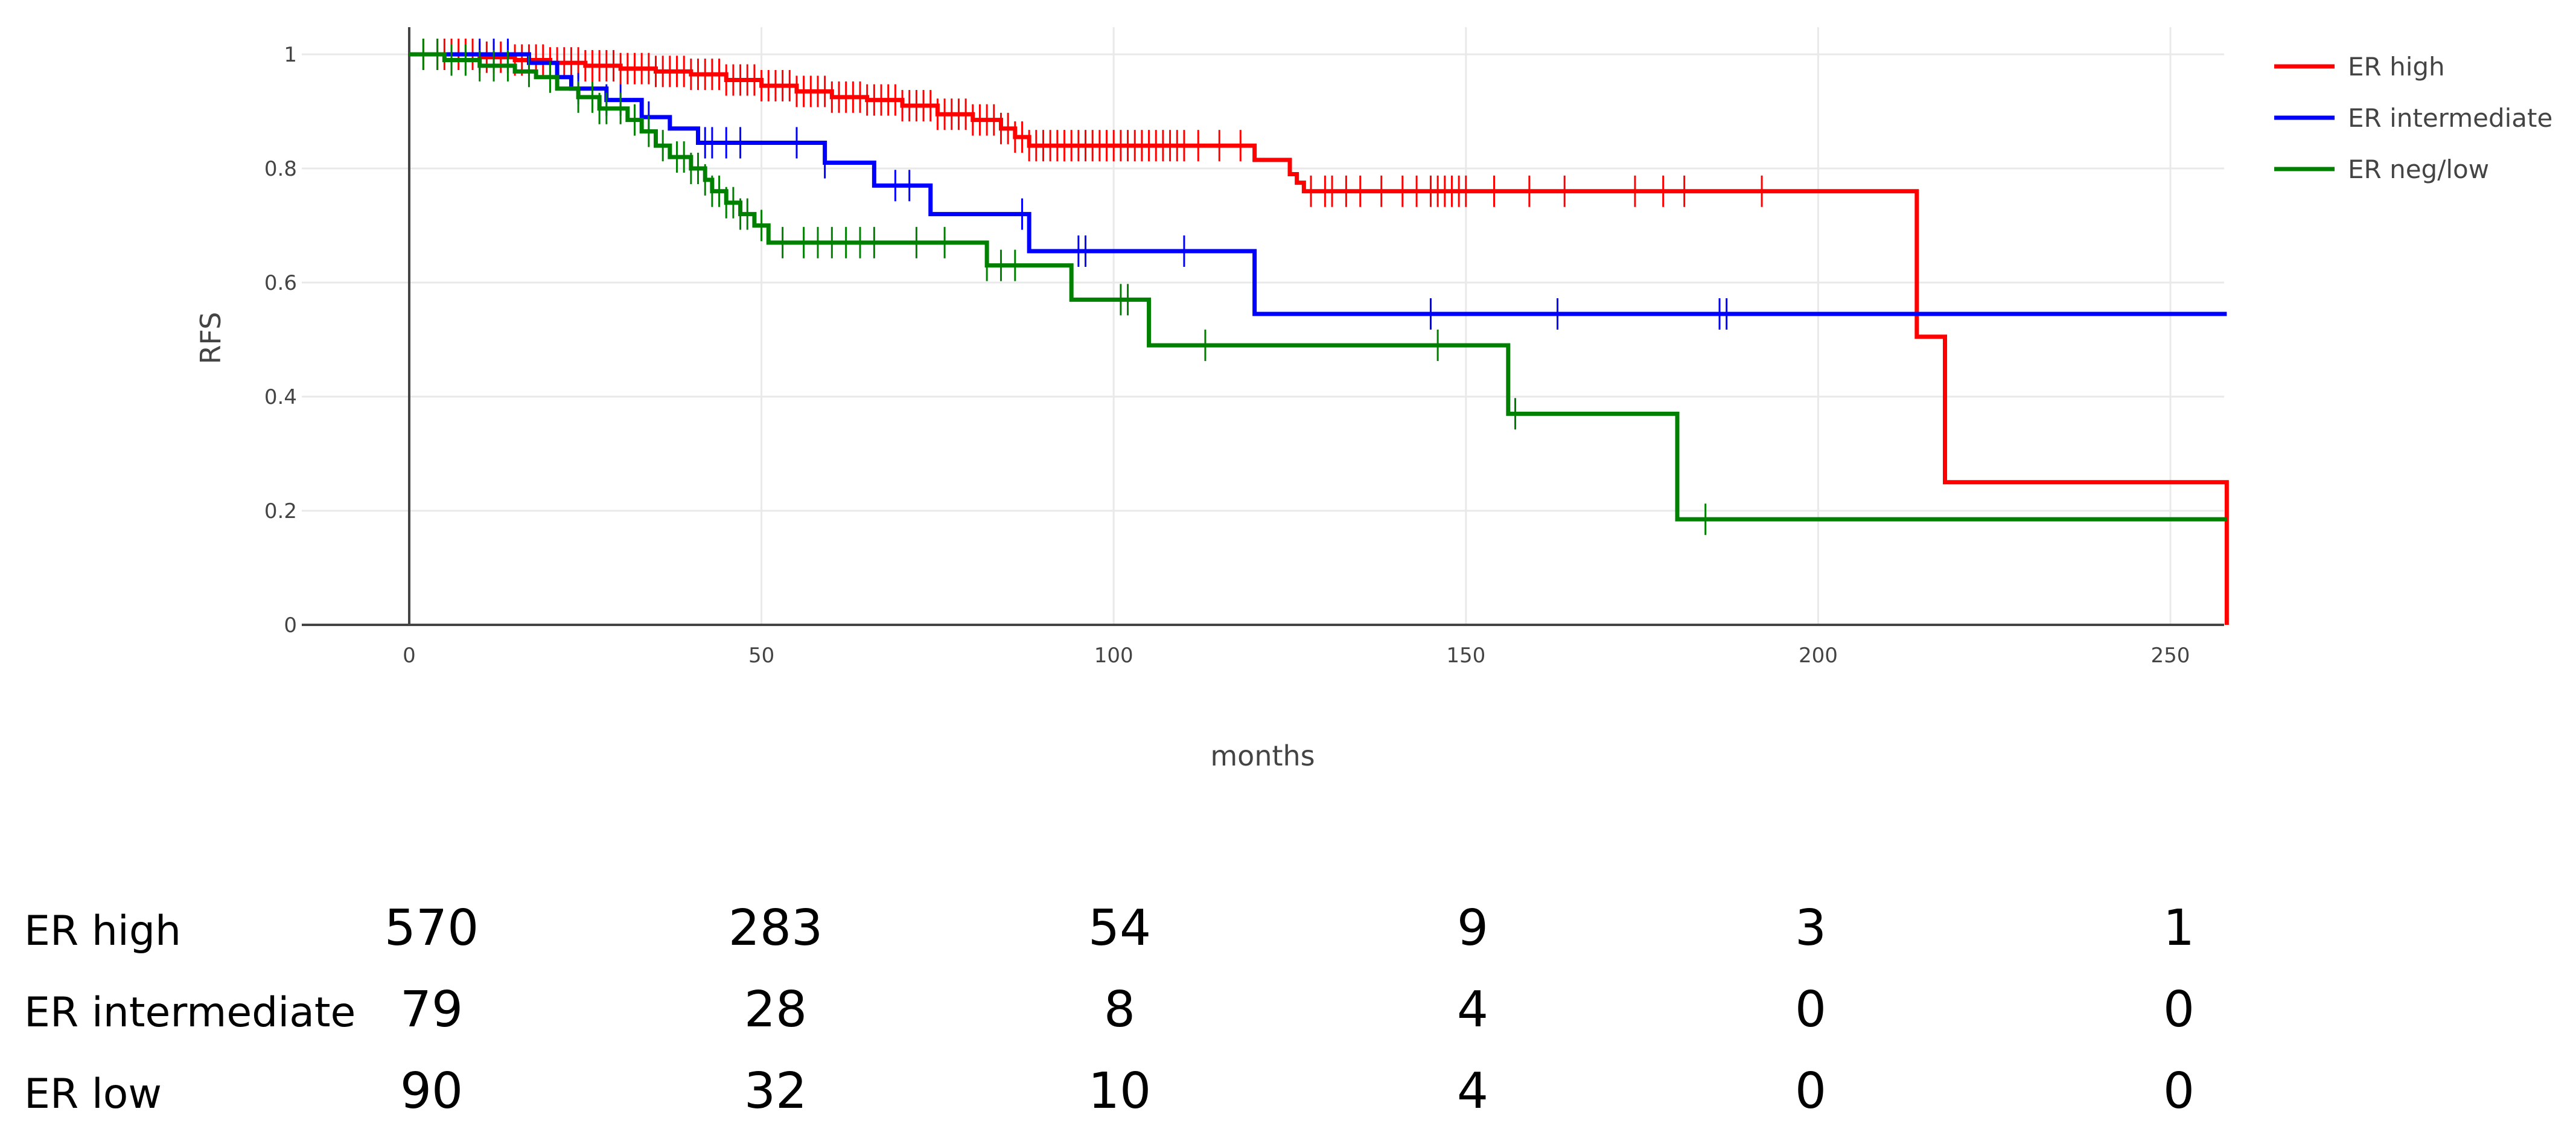 The width and height of the screenshot is (2576, 1135). I want to click on legend-item-er-high: ER high, so click(2359, 67).